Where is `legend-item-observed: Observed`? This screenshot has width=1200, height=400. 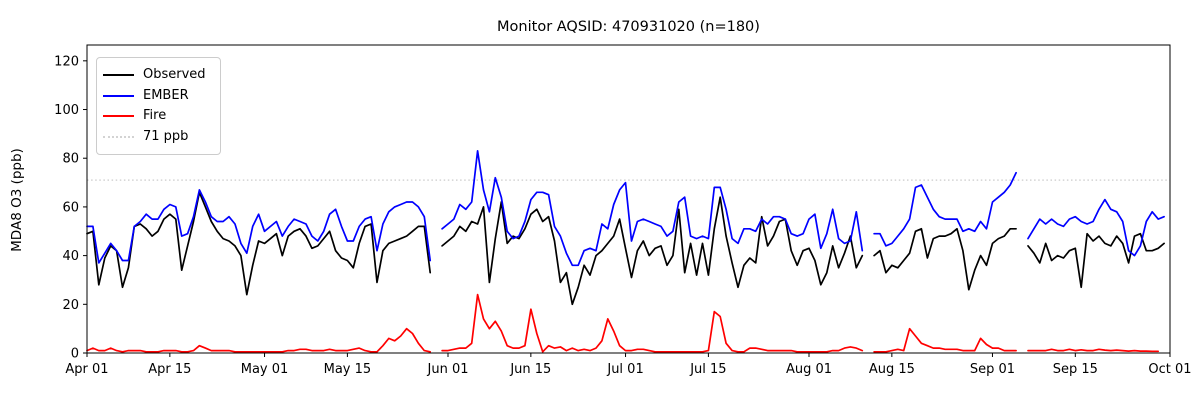 legend-item-observed: Observed is located at coordinates (154, 75).